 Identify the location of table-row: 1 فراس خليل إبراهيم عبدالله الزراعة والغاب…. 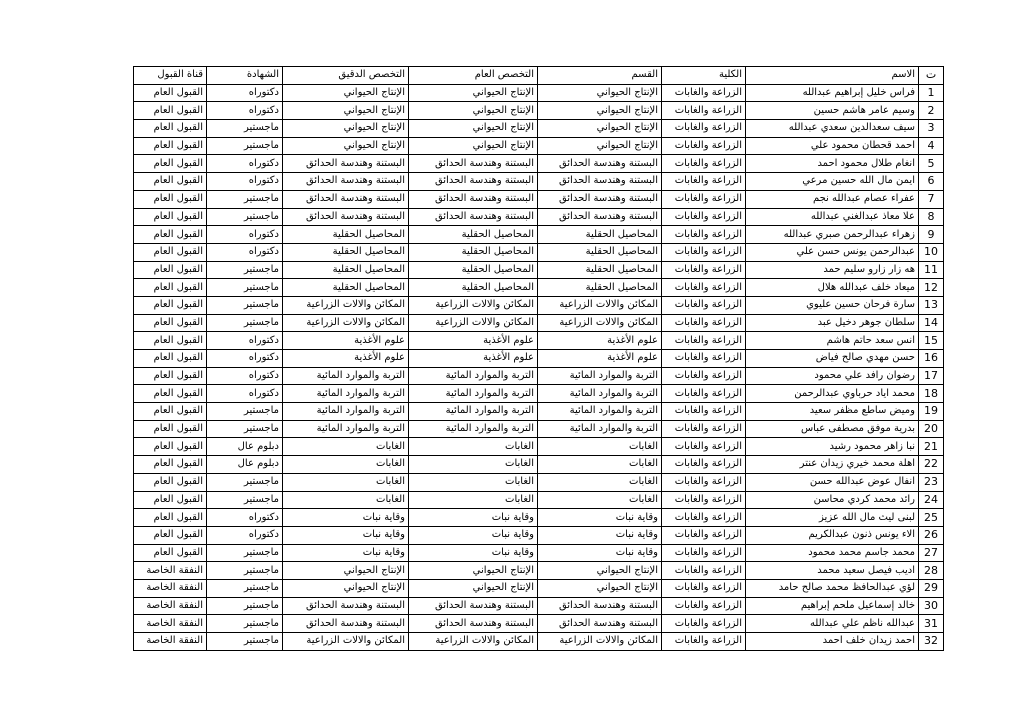
(538, 93).